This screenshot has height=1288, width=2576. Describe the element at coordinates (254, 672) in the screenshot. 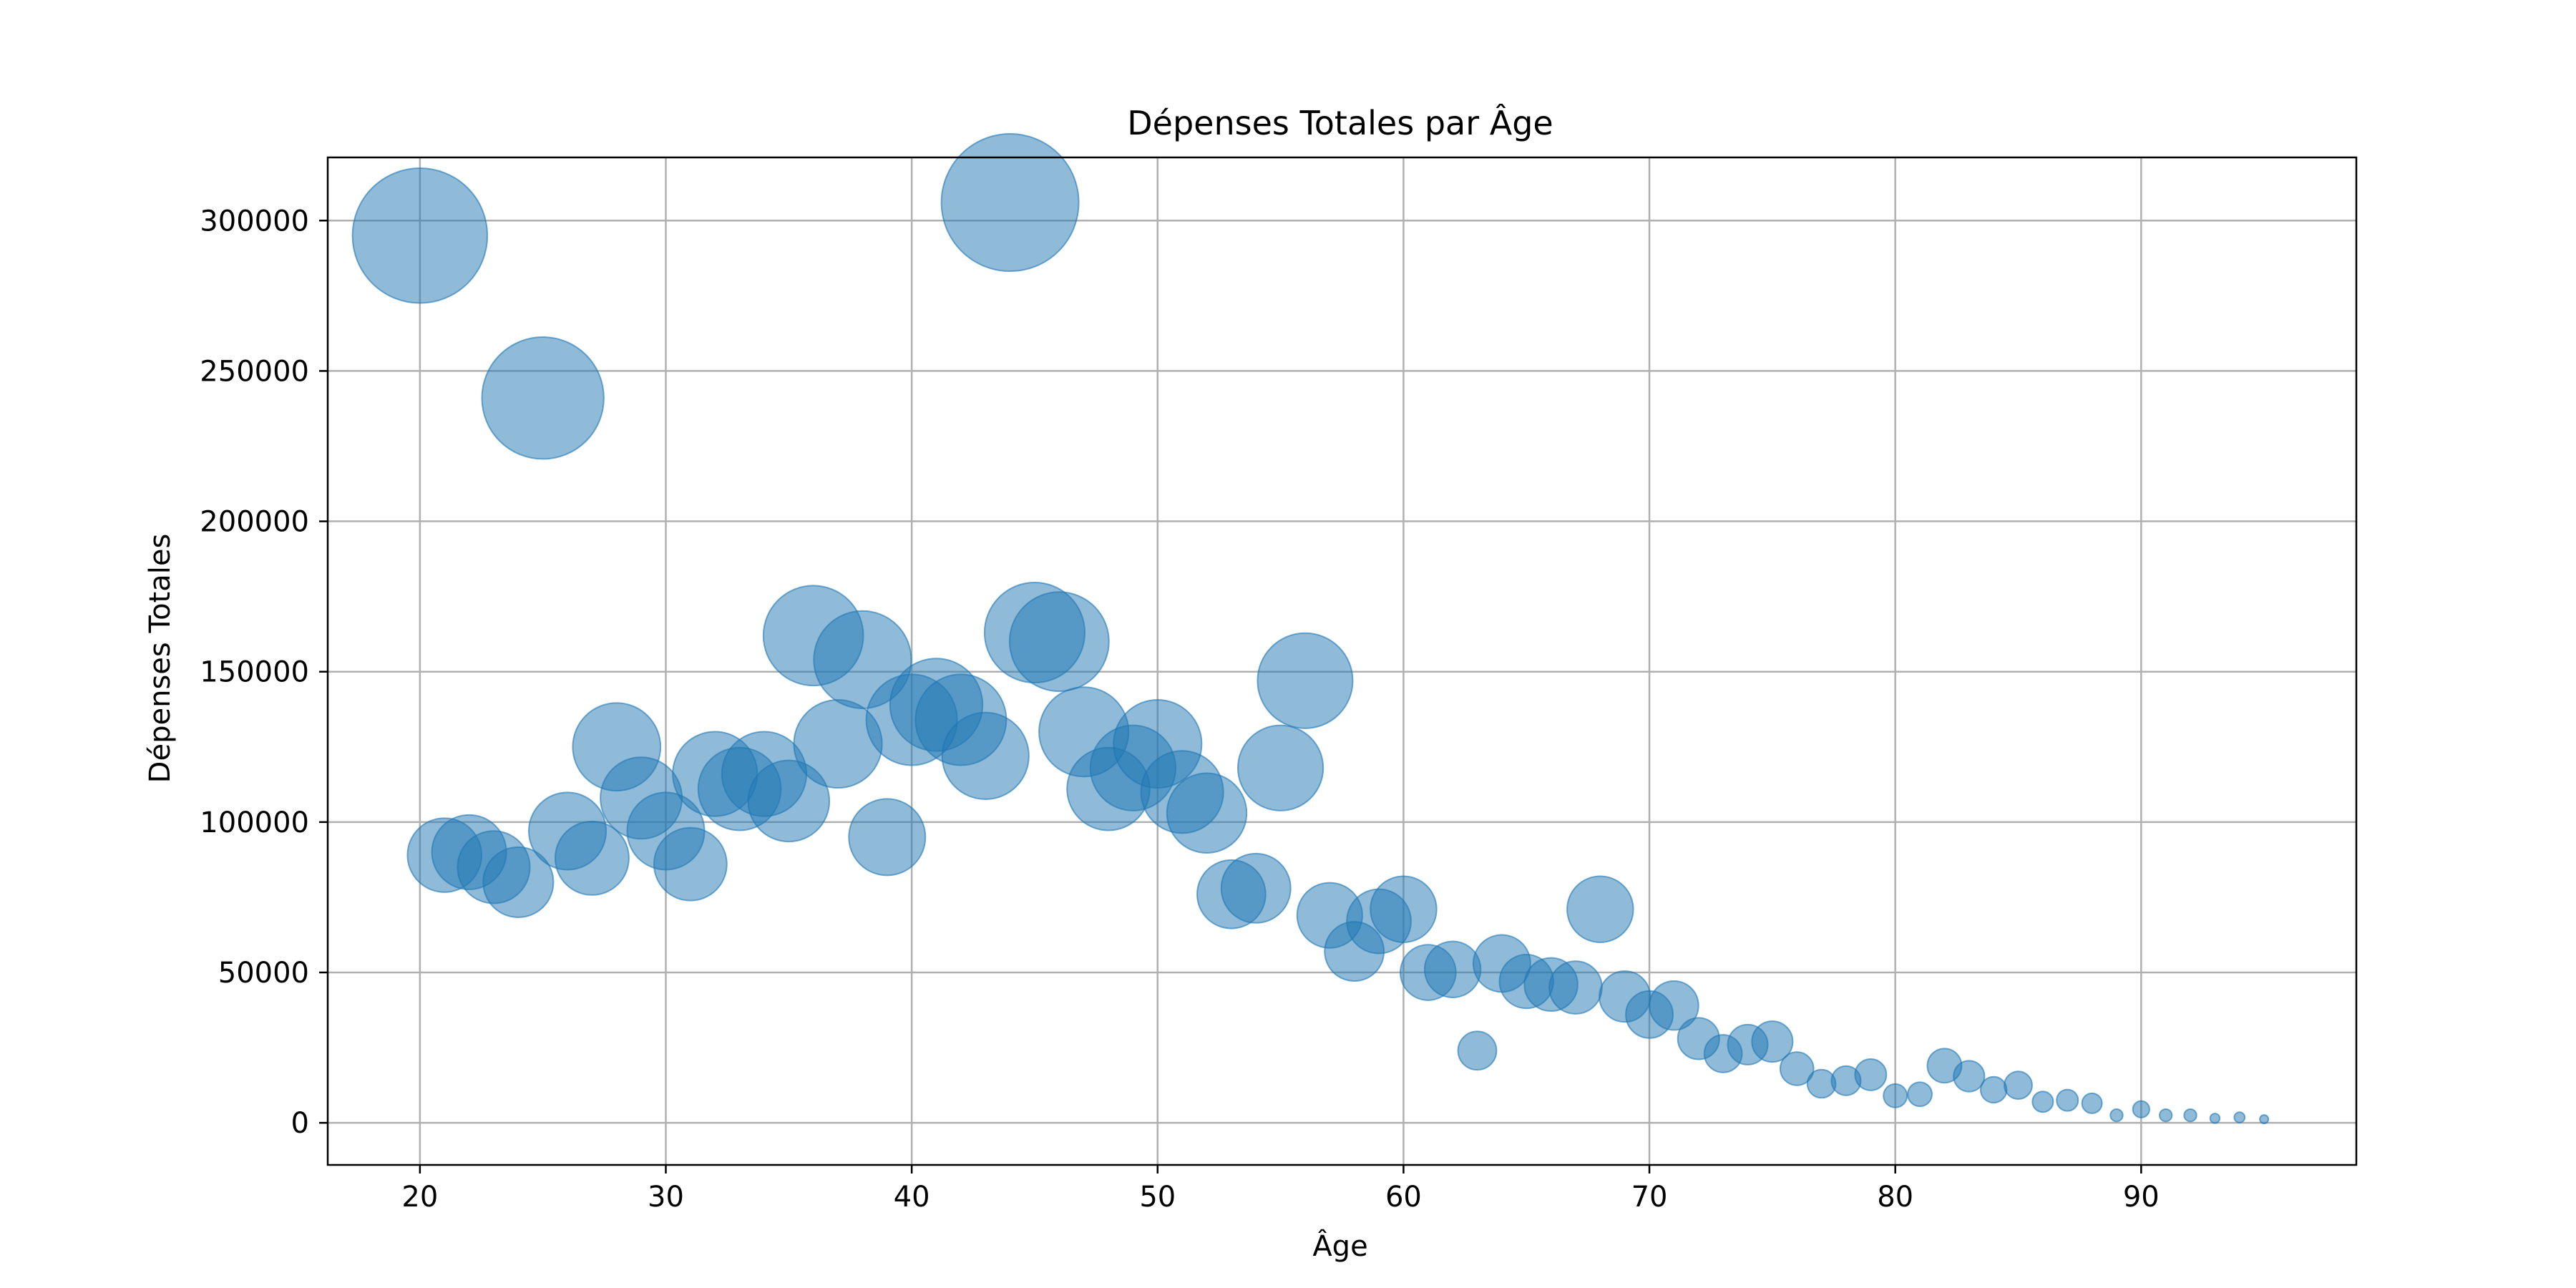

I see `y-tick-label: 150000` at that location.